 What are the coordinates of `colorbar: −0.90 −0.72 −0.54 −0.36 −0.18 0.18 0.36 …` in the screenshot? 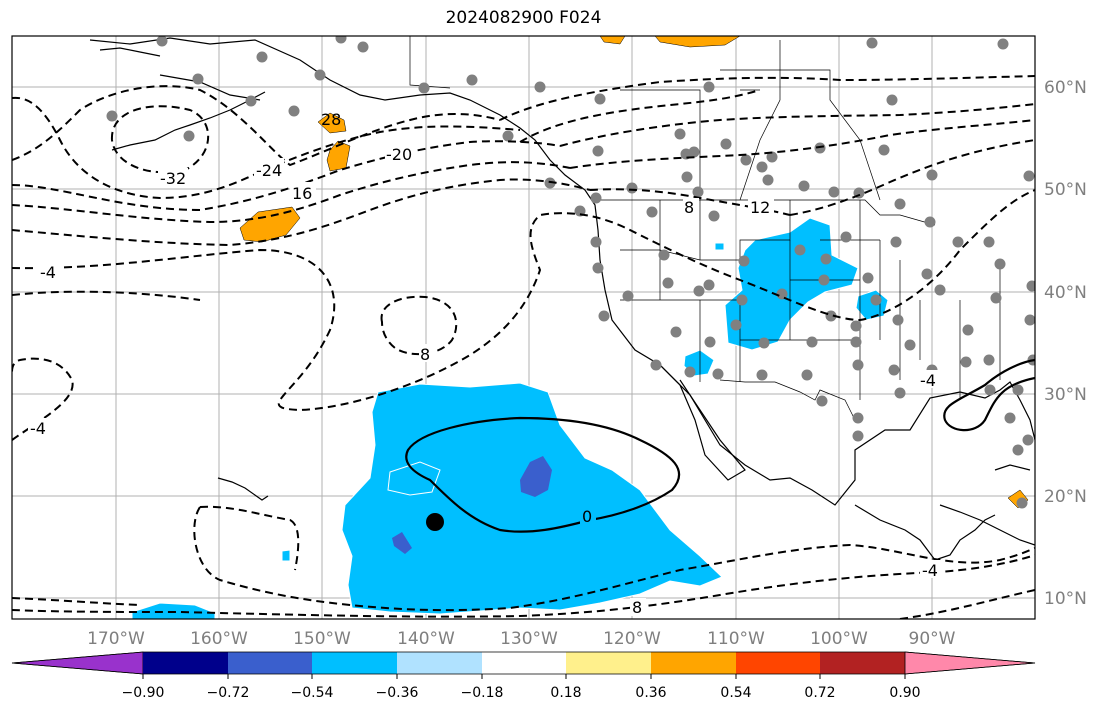 It's located at (523, 676).